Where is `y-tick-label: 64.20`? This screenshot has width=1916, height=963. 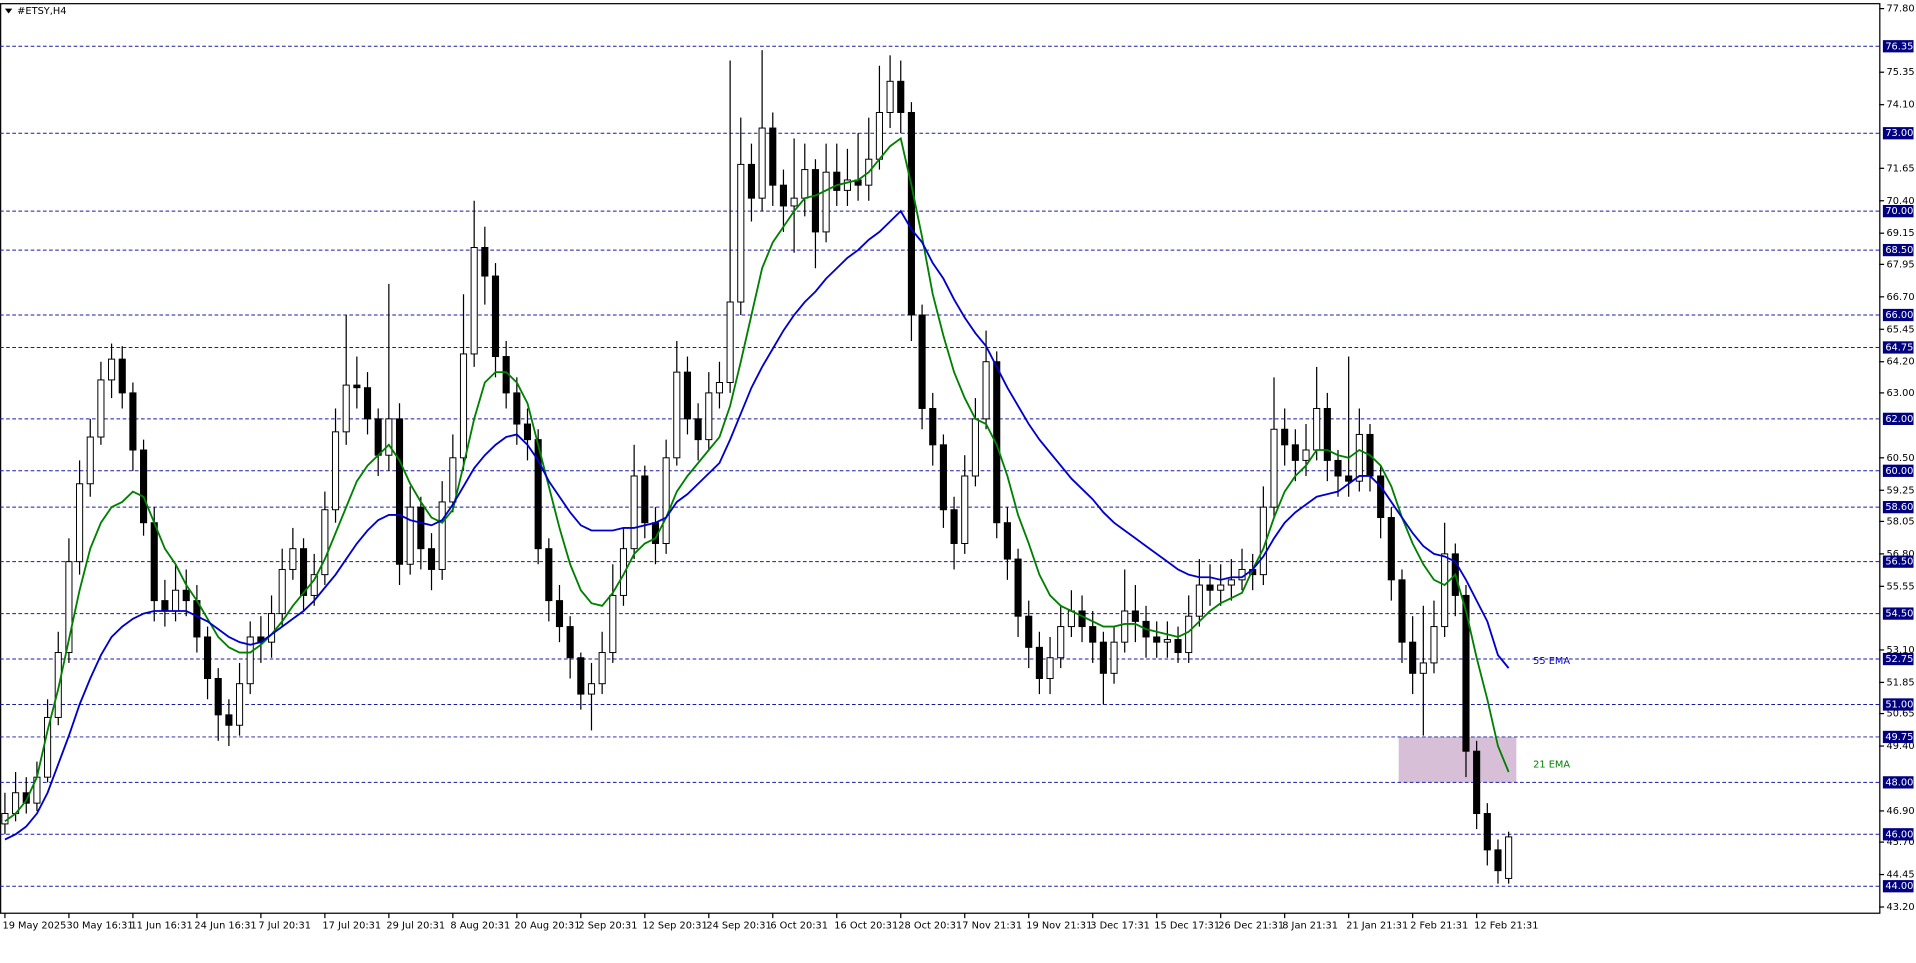 y-tick-label: 64.20 is located at coordinates (1901, 362).